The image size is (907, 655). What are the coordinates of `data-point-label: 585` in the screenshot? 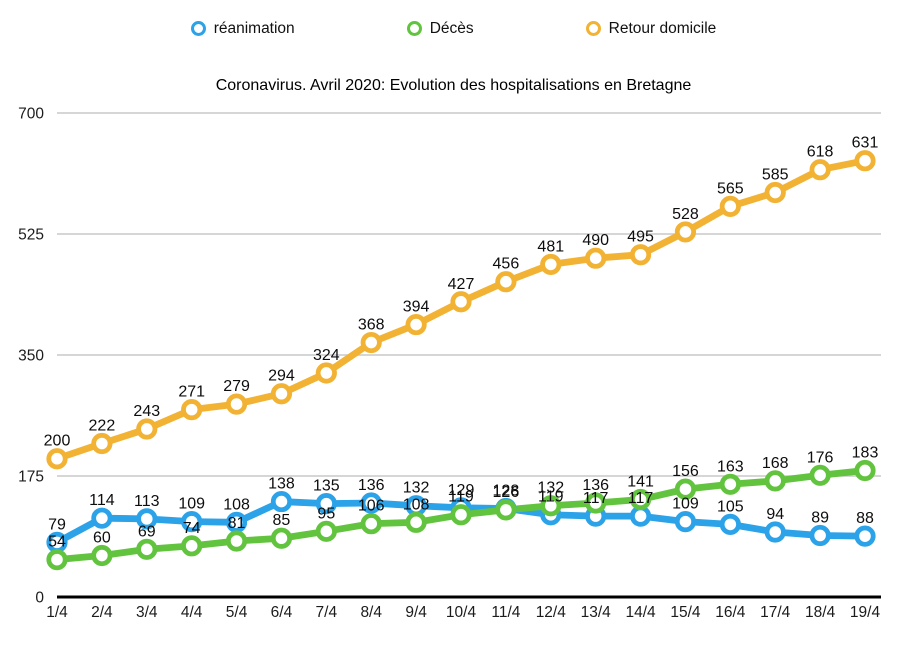 It's located at (775, 175).